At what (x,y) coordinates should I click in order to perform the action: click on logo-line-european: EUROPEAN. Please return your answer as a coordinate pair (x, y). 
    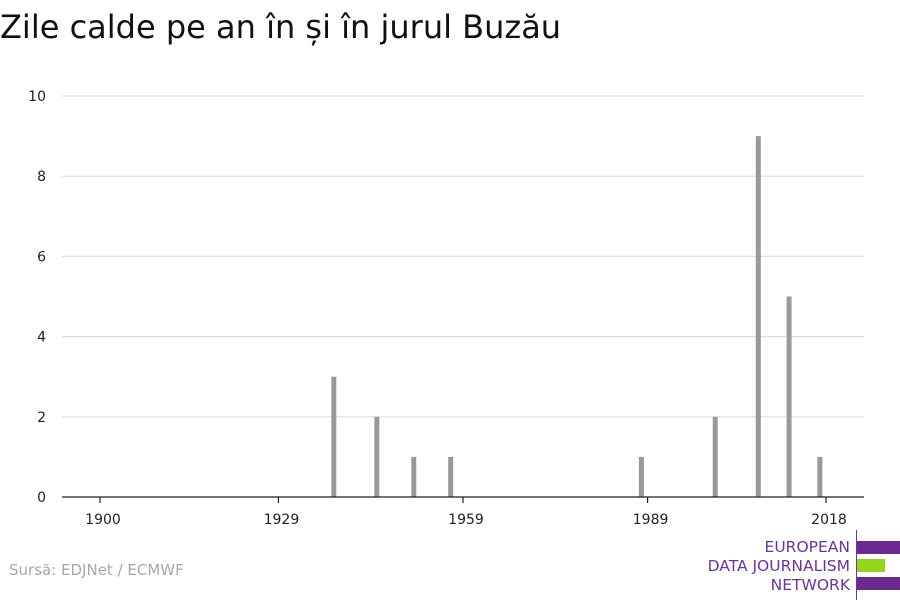
    Looking at the image, I should click on (807, 547).